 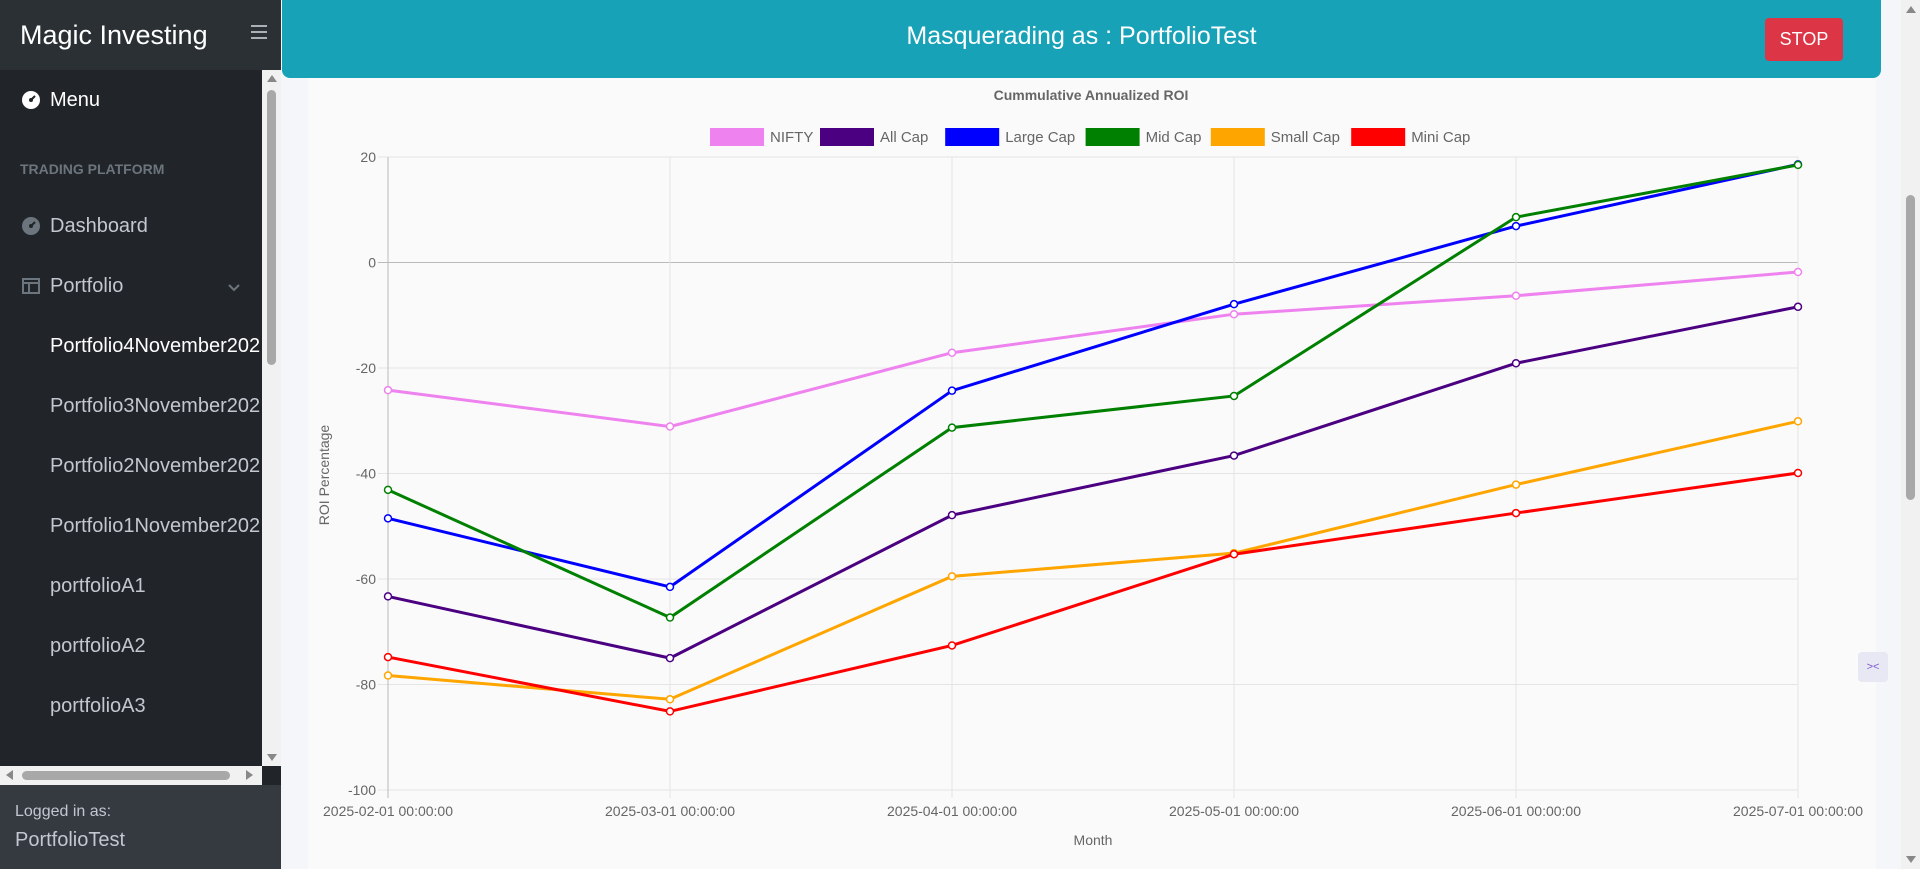 What do you see at coordinates (366, 474) in the screenshot?
I see `y-tick-label: -40` at bounding box center [366, 474].